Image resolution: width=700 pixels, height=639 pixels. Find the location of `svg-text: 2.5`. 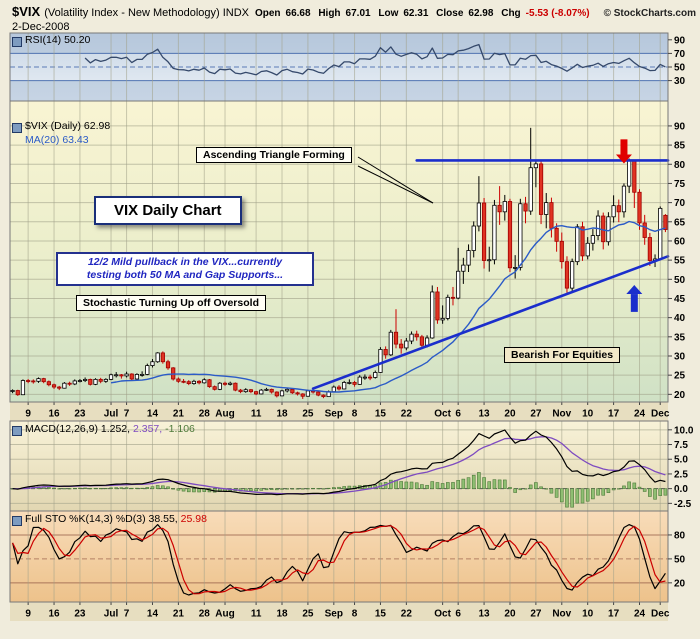

svg-text: 2.5 is located at coordinates (681, 474).